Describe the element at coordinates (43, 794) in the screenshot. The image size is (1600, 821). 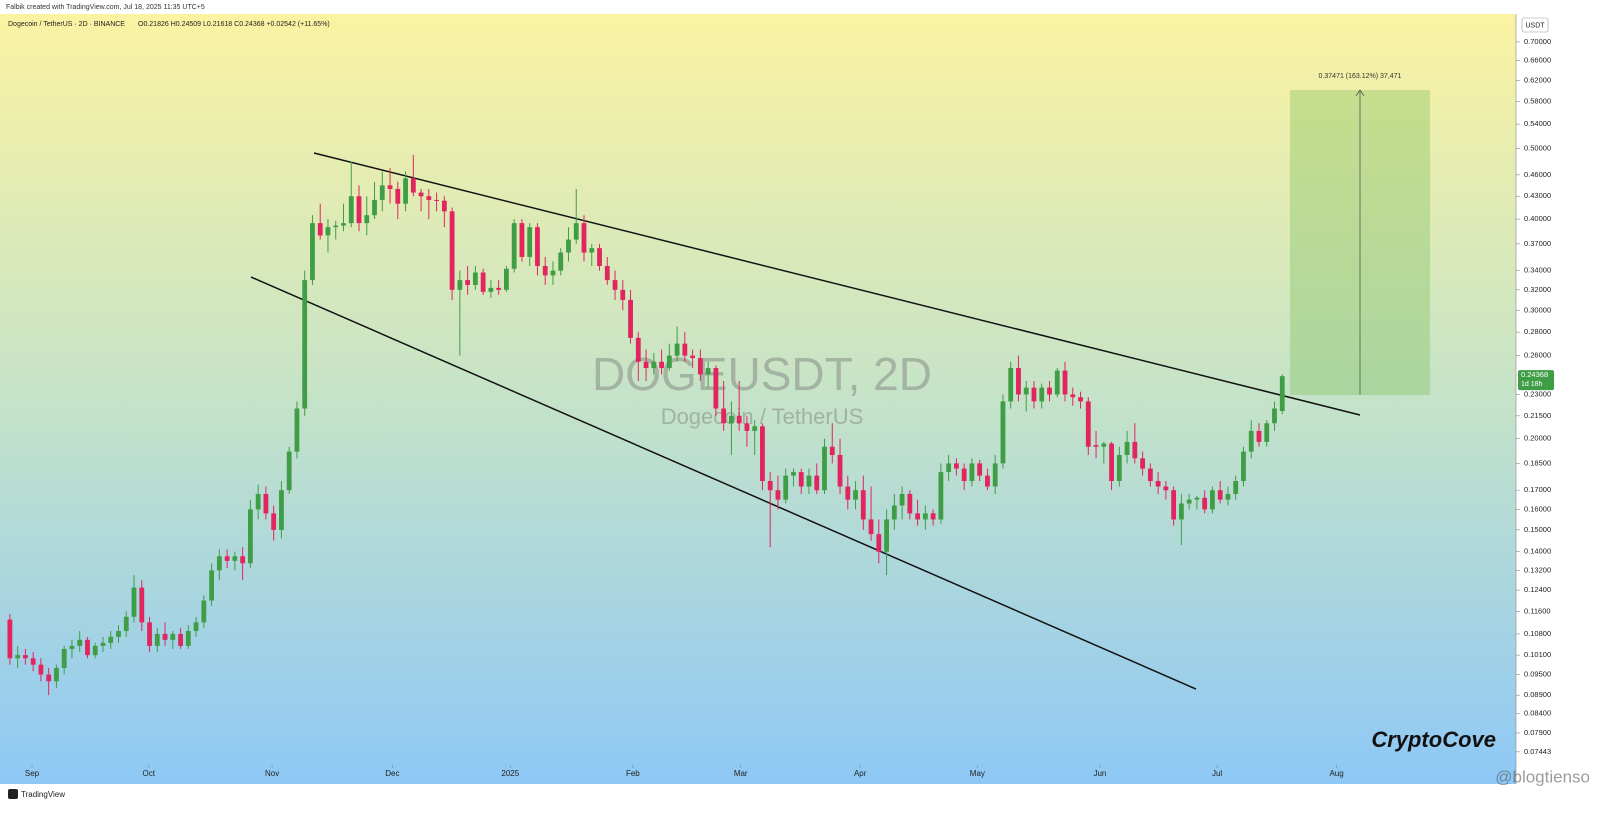
I see `footer-logo: TradingView` at that location.